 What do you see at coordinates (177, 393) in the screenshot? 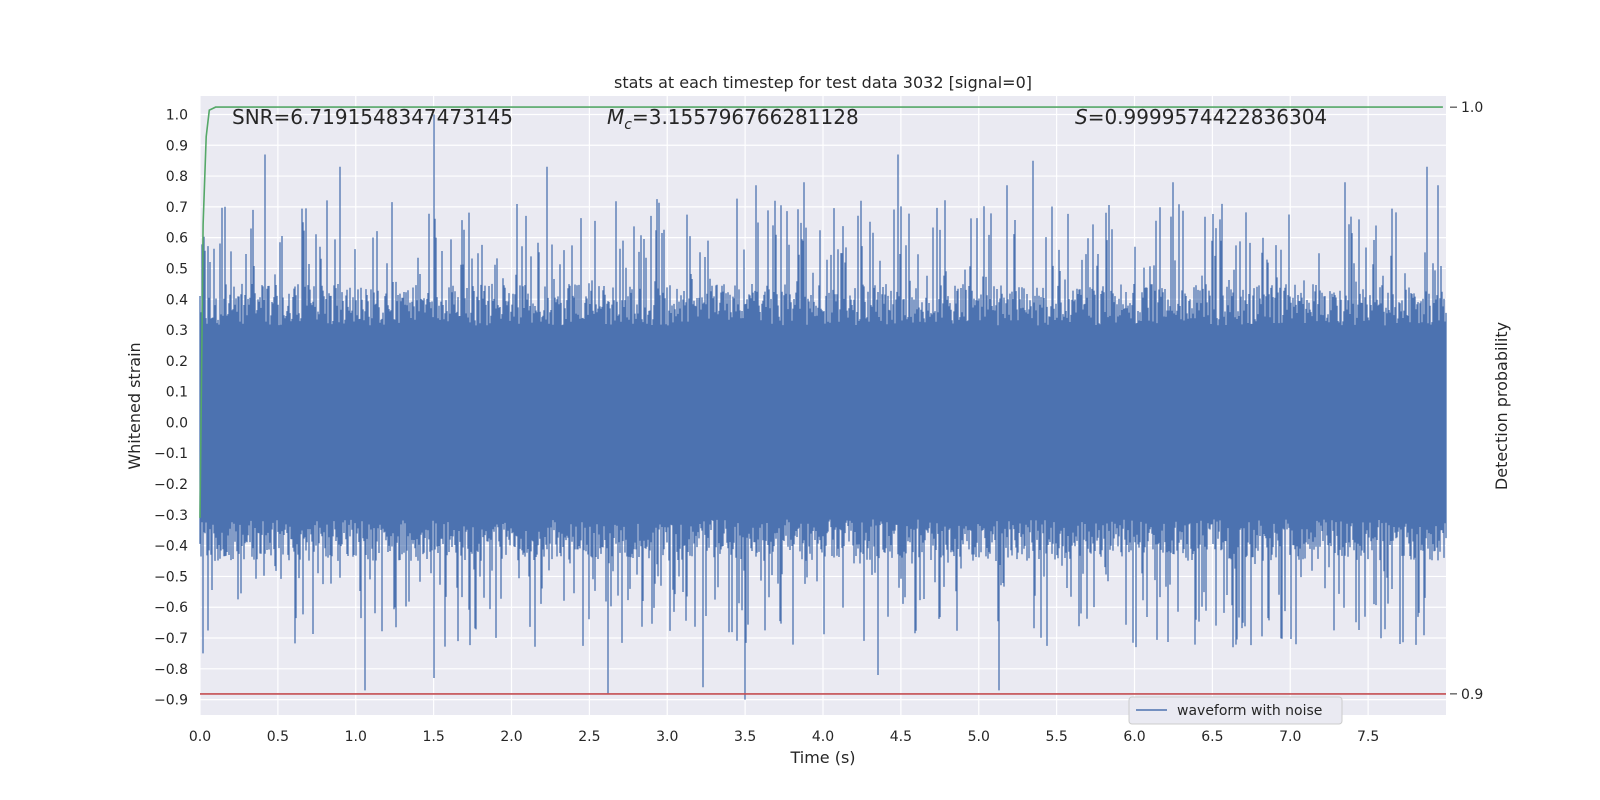
I see `y-tick-label: 0.1` at bounding box center [177, 393].